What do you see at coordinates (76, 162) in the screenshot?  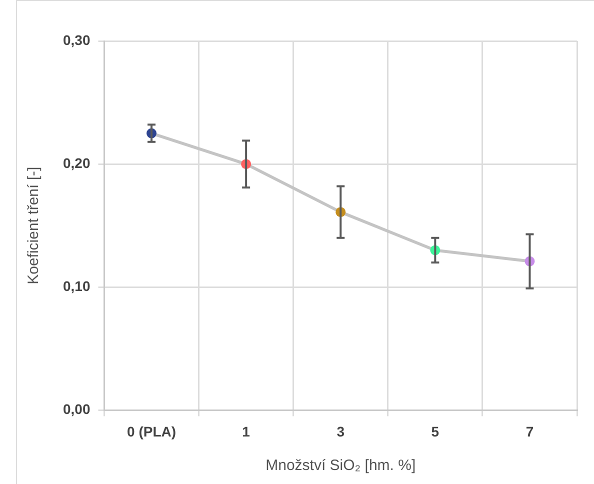 I see `y-tick-label: 0,20` at bounding box center [76, 162].